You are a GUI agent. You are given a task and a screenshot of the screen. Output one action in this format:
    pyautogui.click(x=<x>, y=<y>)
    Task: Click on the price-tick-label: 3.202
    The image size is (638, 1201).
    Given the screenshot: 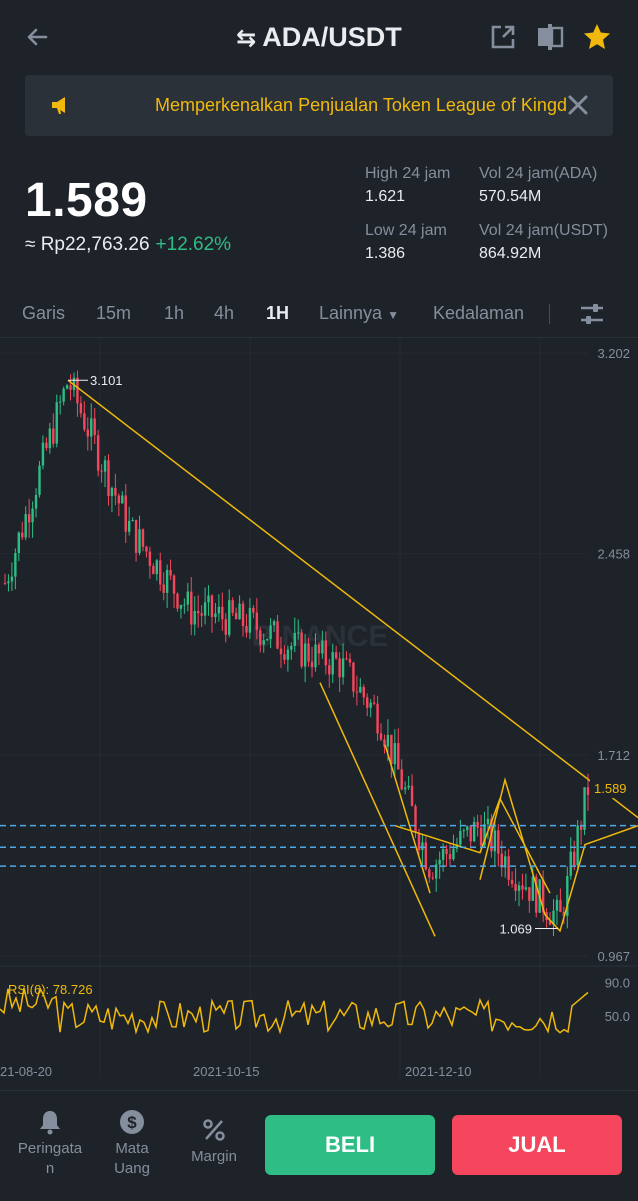 What is the action you would take?
    pyautogui.click(x=613, y=353)
    